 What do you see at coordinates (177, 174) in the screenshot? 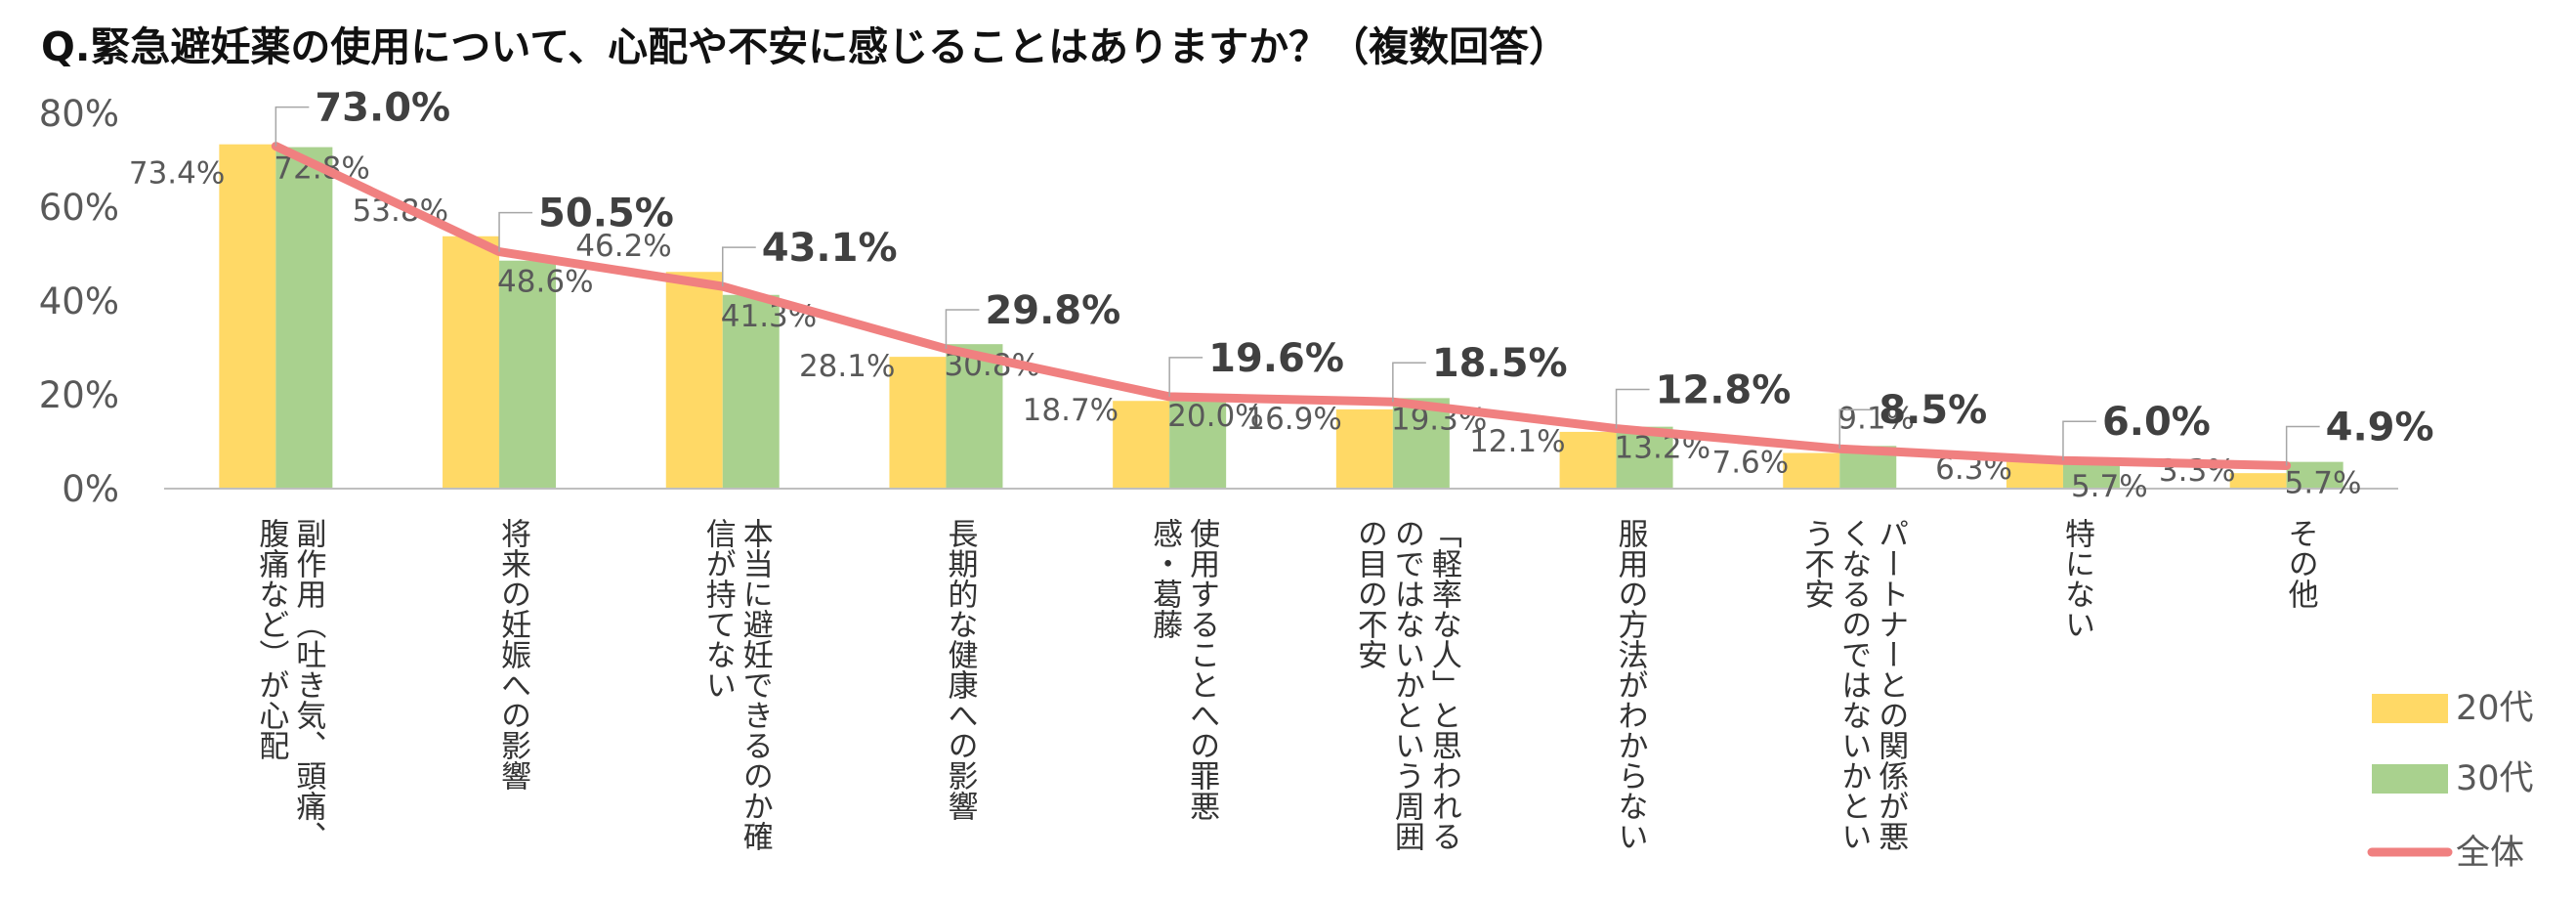
I see `bar-data-label: 73.4%` at bounding box center [177, 174].